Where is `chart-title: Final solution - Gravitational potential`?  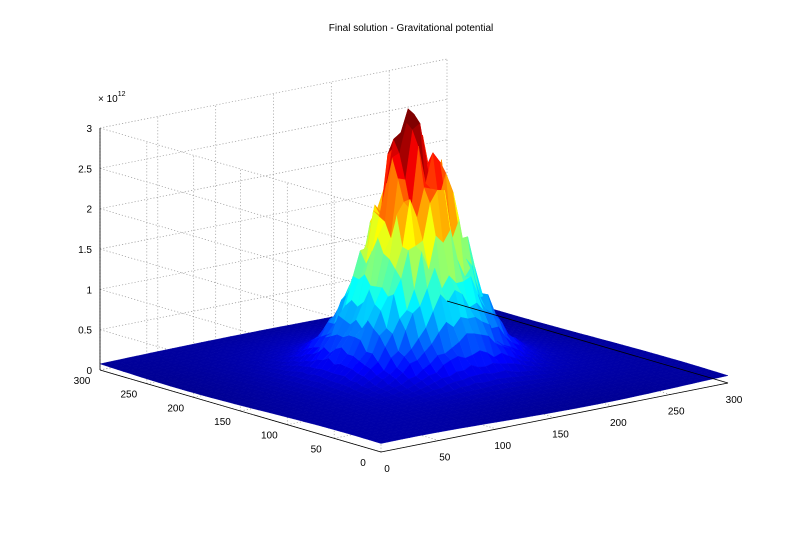 chart-title: Final solution - Gravitational potential is located at coordinates (411, 28).